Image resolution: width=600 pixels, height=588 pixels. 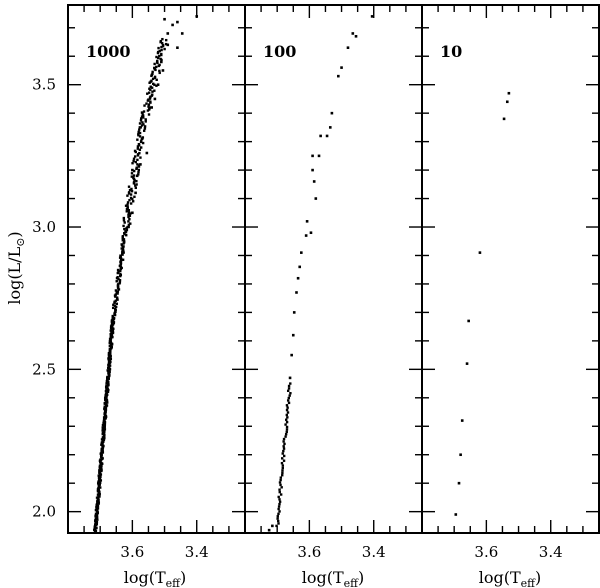 I want to click on y-axis-title-main: log(L/L, so click(x=14, y=275).